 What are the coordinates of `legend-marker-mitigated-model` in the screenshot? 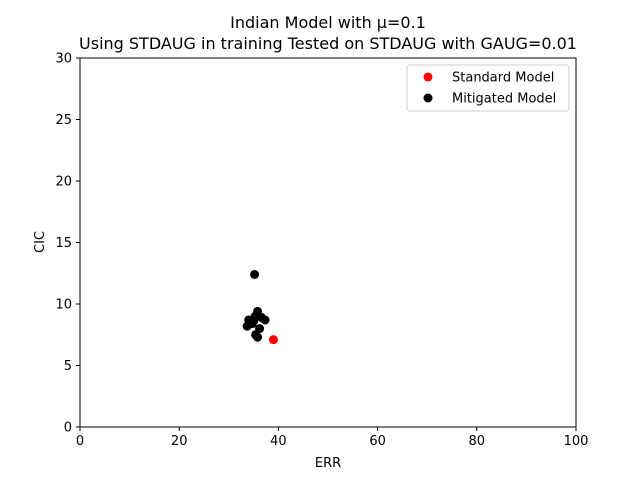 It's located at (428, 98).